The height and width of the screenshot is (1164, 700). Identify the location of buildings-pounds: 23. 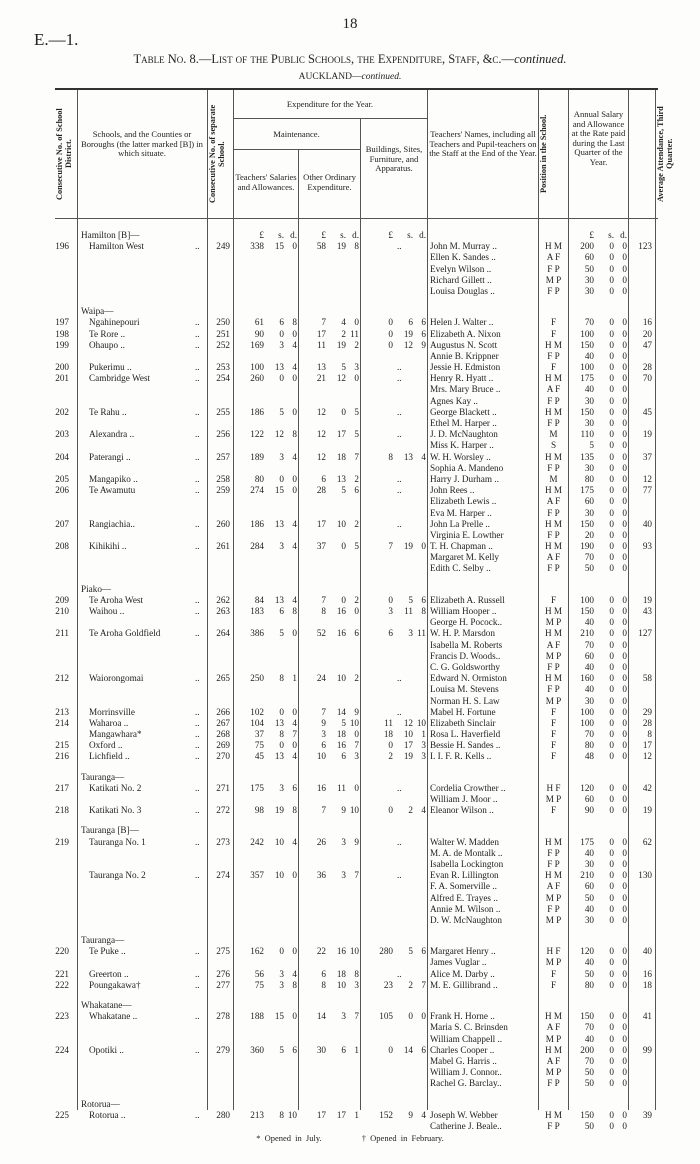
(388, 984).